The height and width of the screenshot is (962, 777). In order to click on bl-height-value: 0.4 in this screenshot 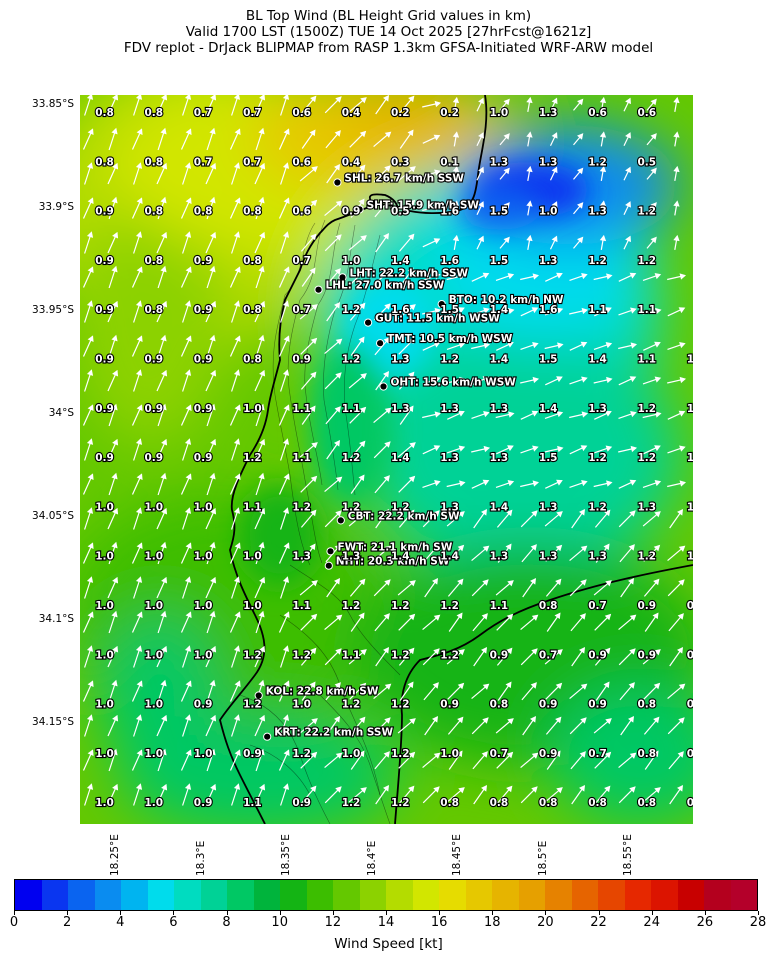, I will do `click(351, 113)`.